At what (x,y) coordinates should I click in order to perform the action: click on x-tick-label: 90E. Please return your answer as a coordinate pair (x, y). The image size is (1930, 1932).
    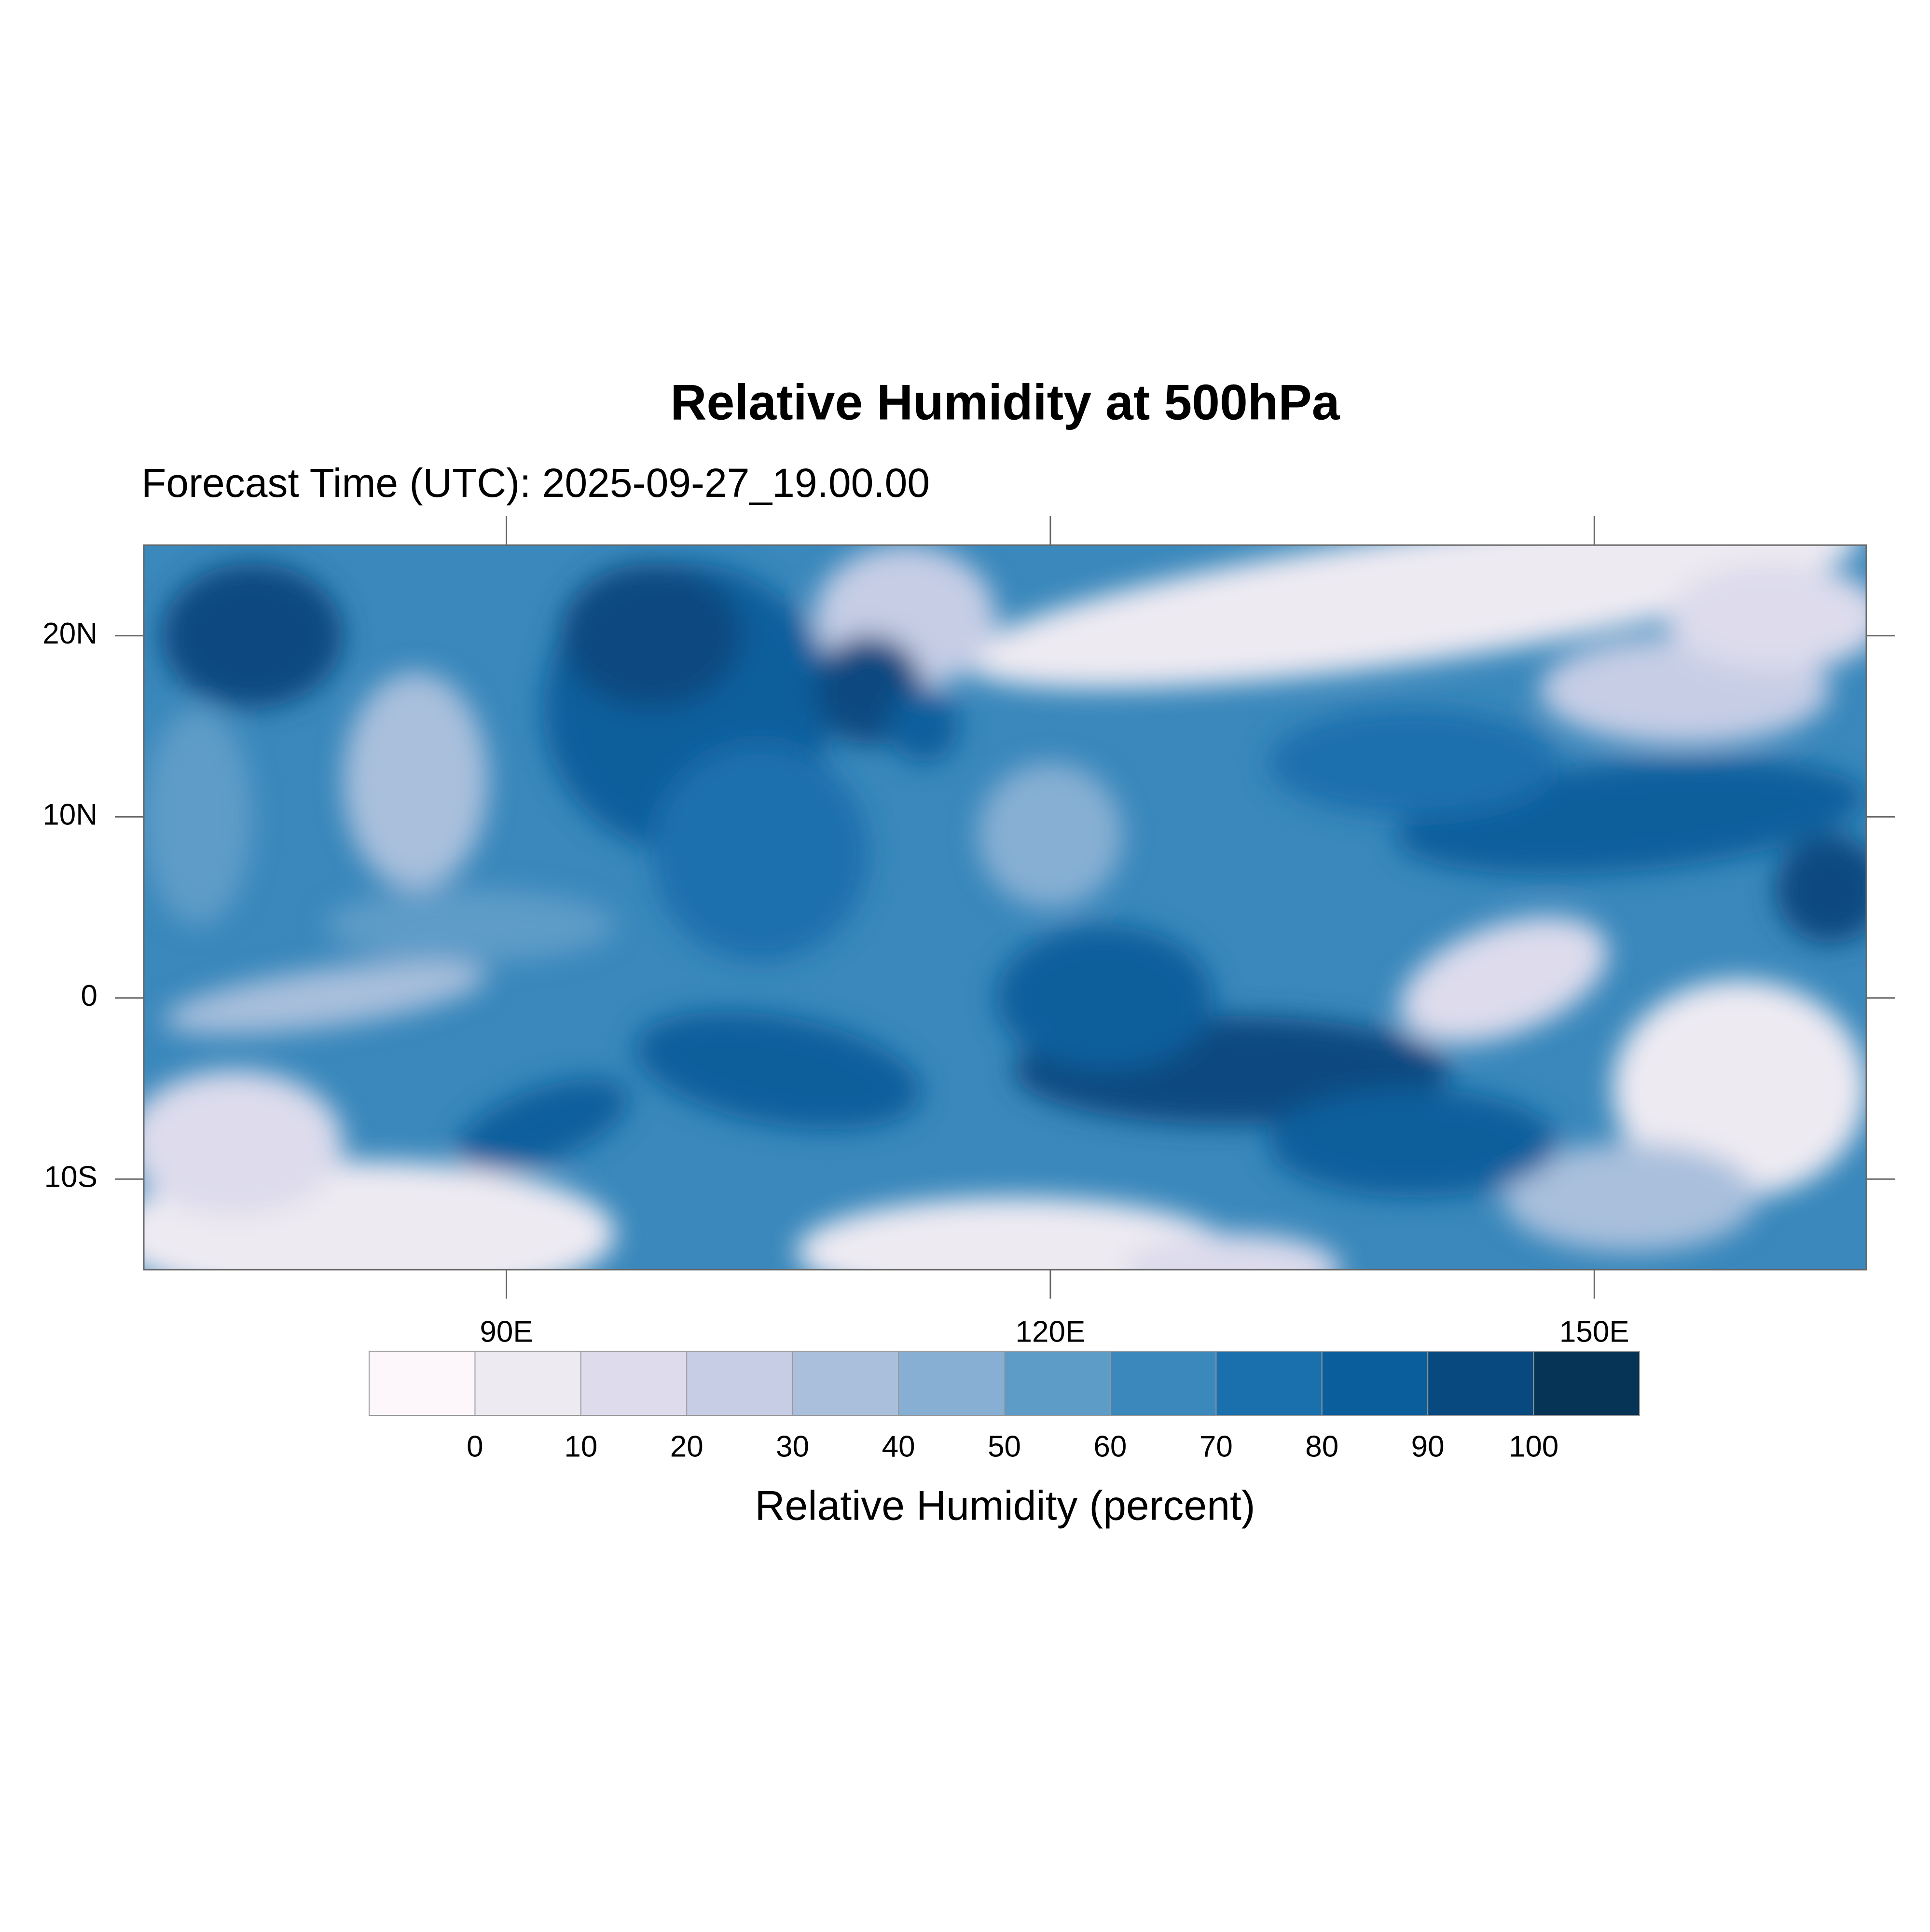
    Looking at the image, I should click on (506, 1331).